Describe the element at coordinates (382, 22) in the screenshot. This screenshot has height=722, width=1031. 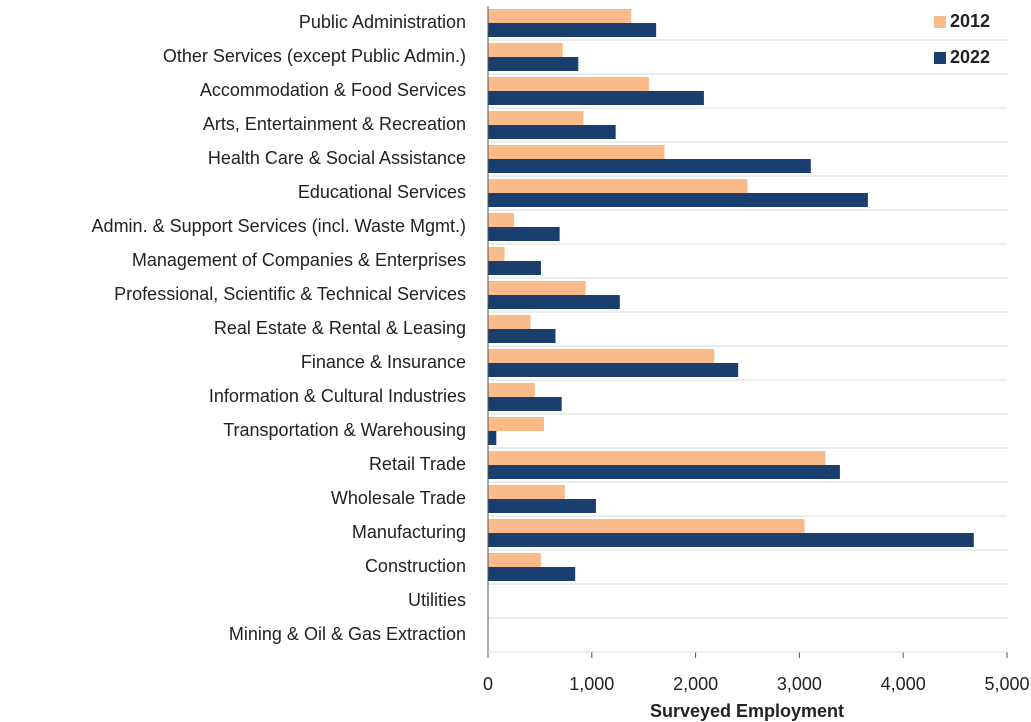
I see `y-tick-label: Public Administration` at that location.